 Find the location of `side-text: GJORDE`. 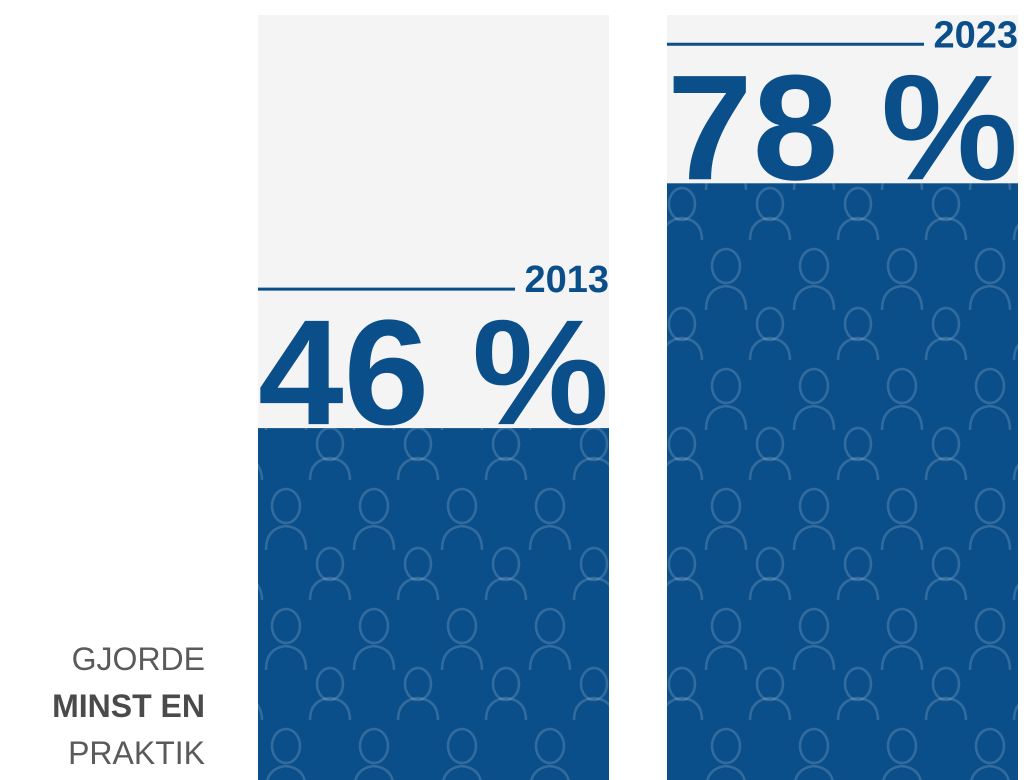

side-text: GJORDE is located at coordinates (138, 659).